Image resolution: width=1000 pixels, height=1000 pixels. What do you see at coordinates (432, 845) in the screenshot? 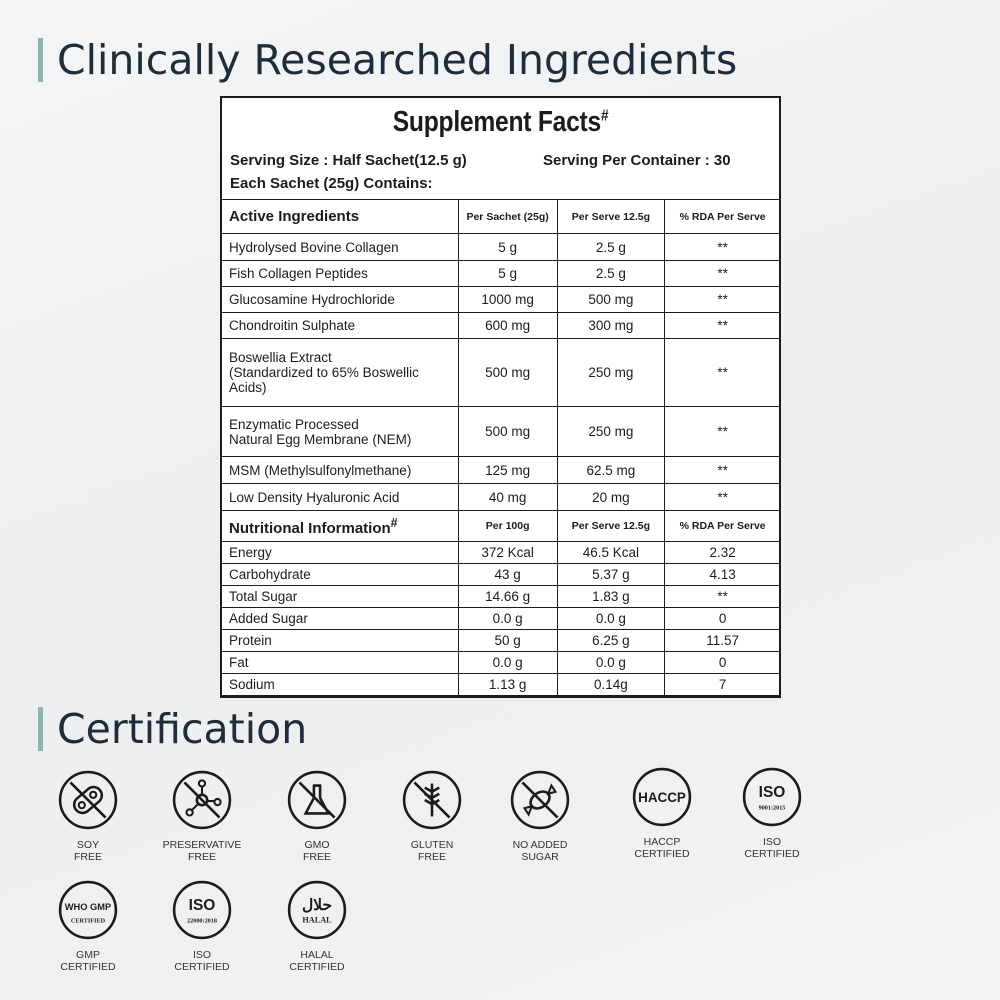
I see `certification-label: GLUTEN` at bounding box center [432, 845].